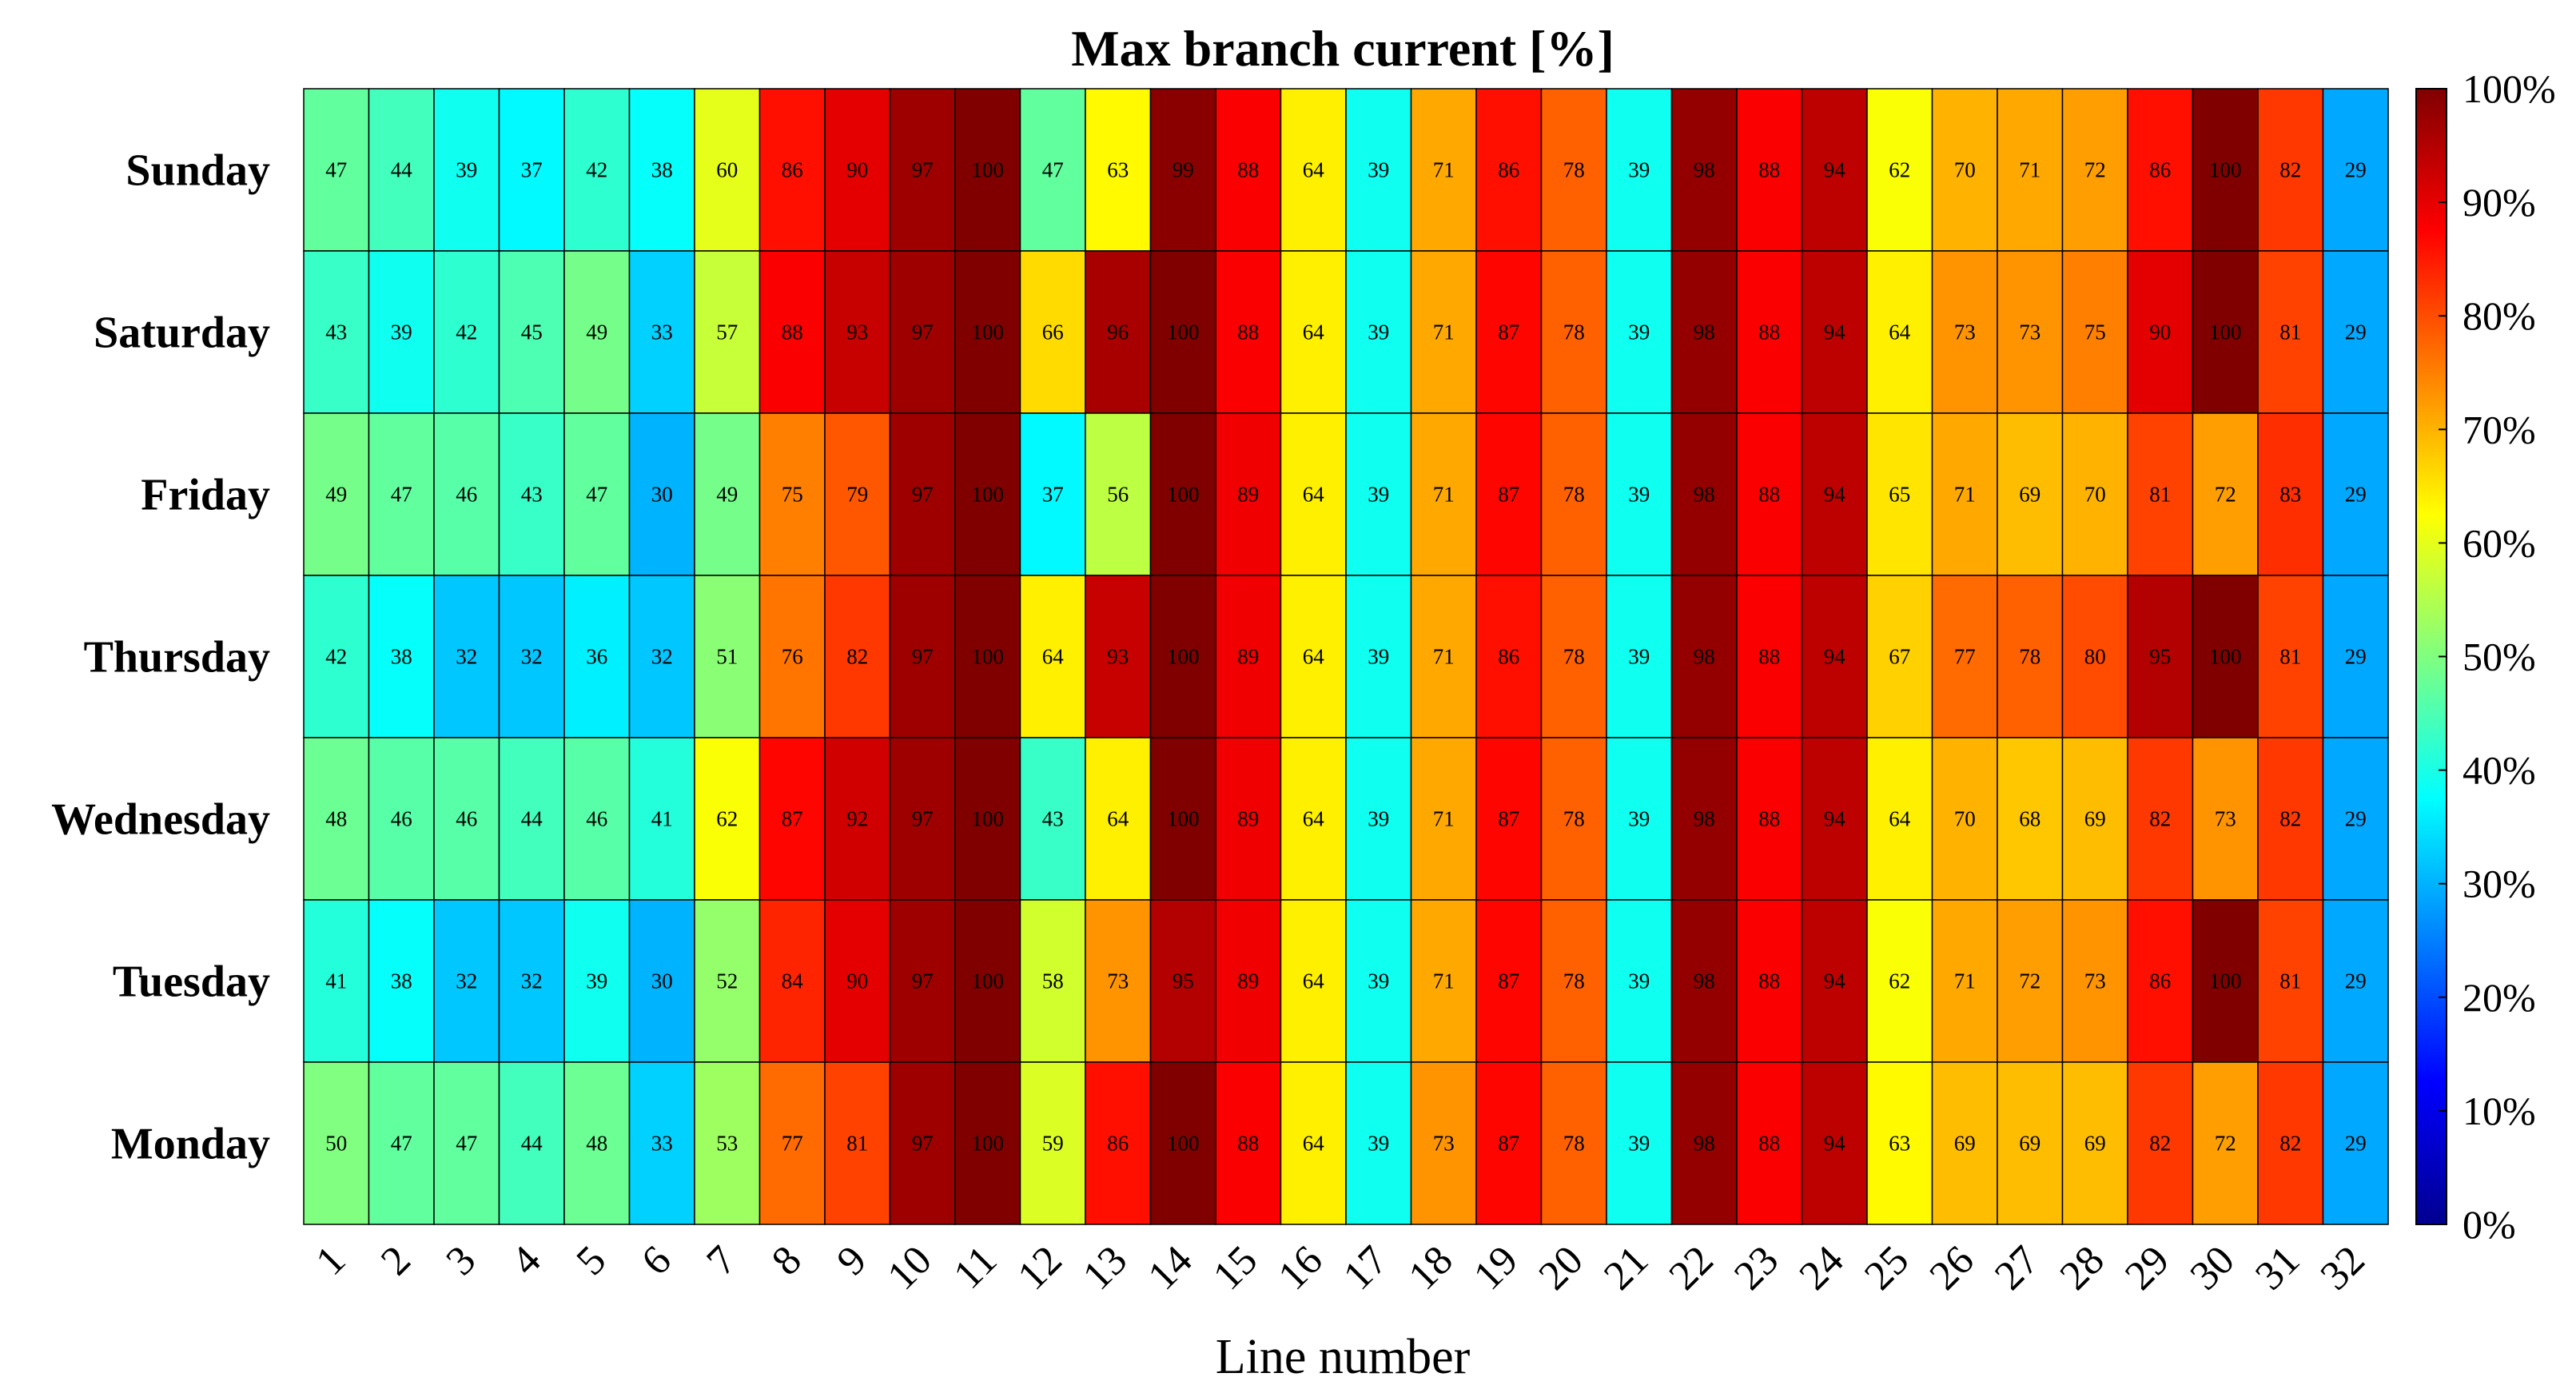  What do you see at coordinates (792, 819) in the screenshot?
I see `cell-value-label: 87` at bounding box center [792, 819].